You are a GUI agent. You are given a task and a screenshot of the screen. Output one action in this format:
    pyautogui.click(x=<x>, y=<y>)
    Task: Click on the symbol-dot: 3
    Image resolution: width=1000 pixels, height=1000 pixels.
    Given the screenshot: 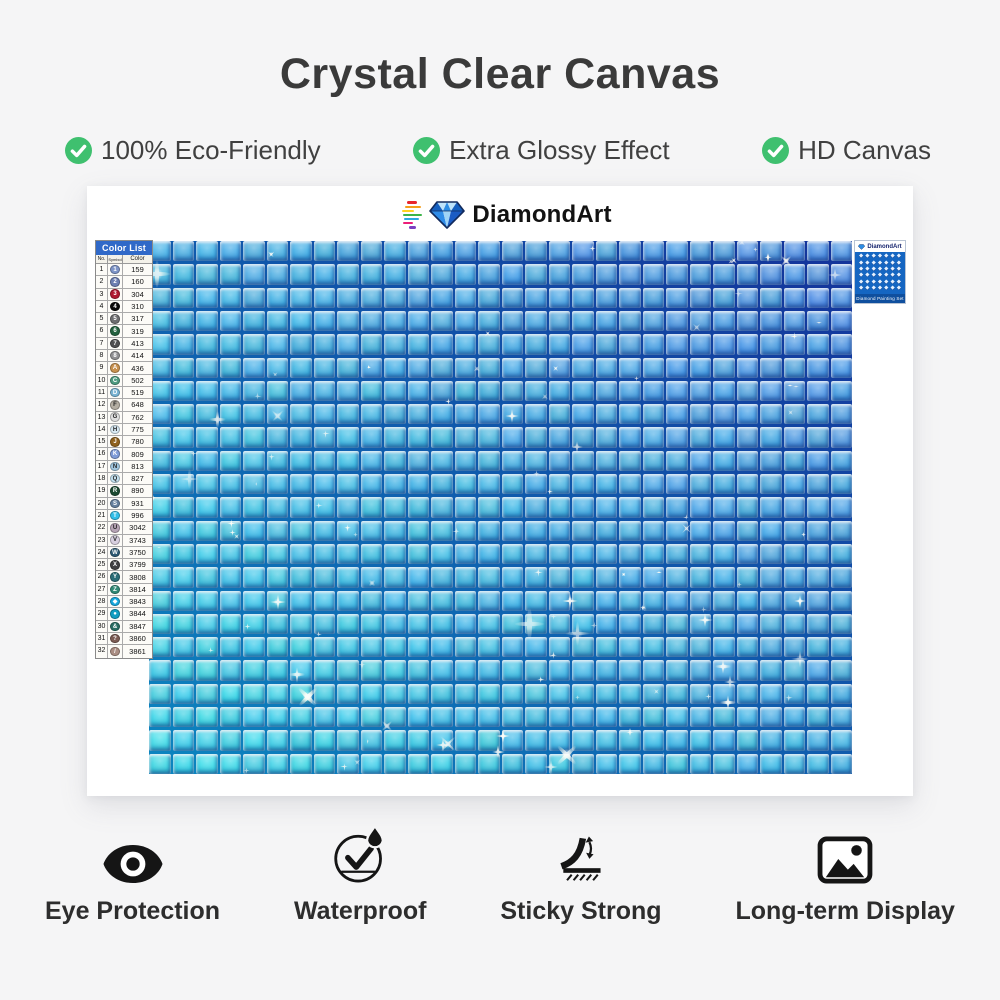 What is the action you would take?
    pyautogui.click(x=115, y=294)
    